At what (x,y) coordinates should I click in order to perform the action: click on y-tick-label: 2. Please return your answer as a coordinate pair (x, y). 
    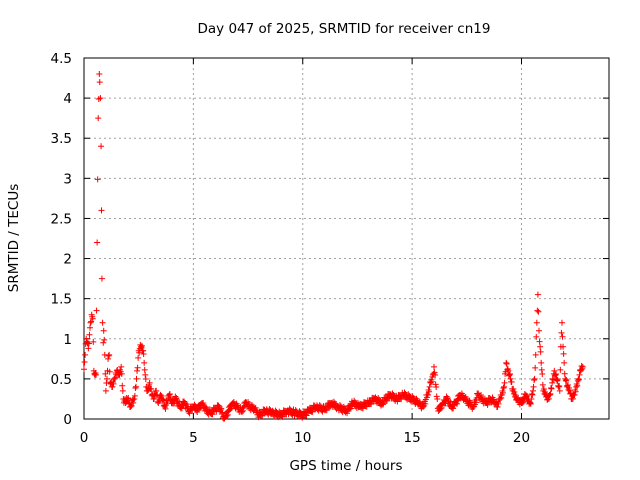
    Looking at the image, I should click on (67, 260).